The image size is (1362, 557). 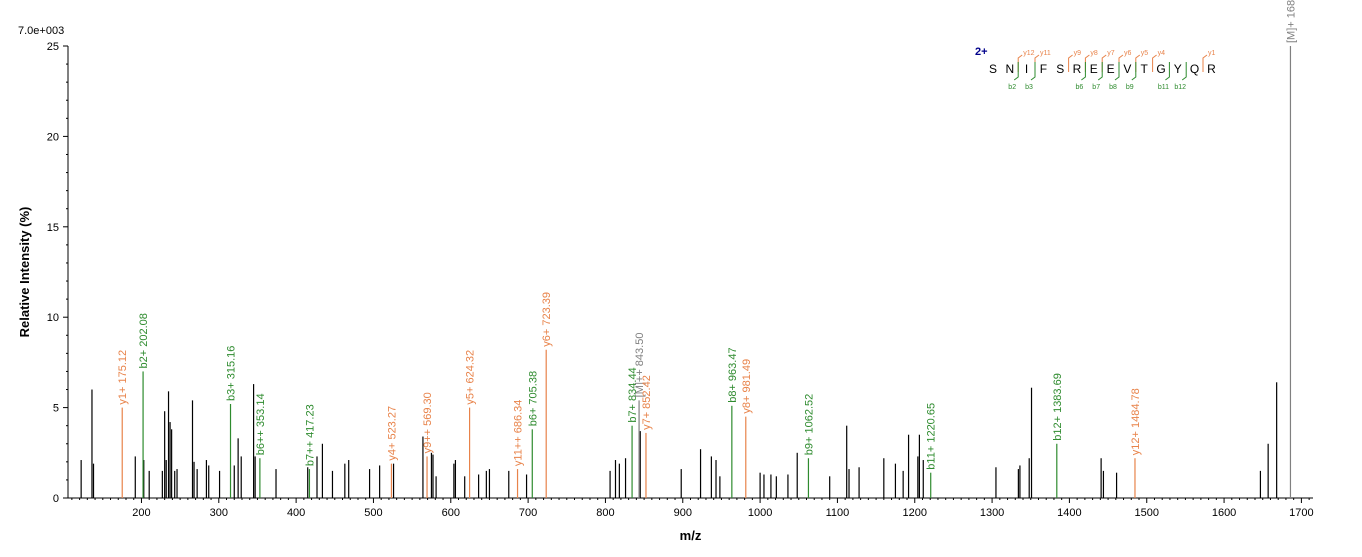 I want to click on b-ion-label: b12, so click(x=1180, y=87).